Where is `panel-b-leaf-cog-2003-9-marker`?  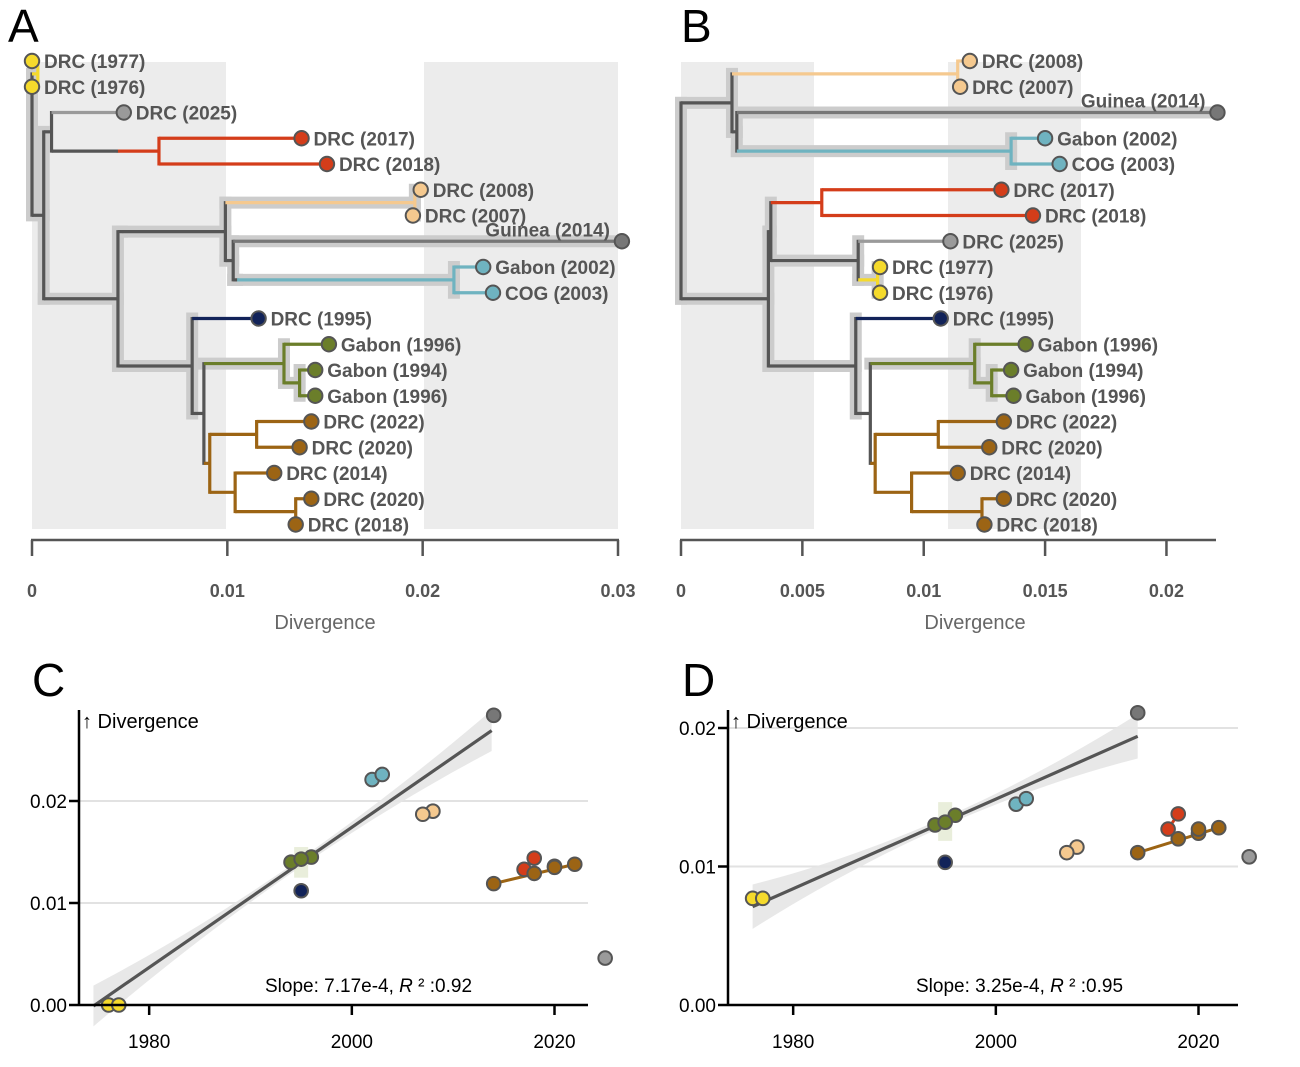
panel-b-leaf-cog-2003-9-marker is located at coordinates (1059, 164).